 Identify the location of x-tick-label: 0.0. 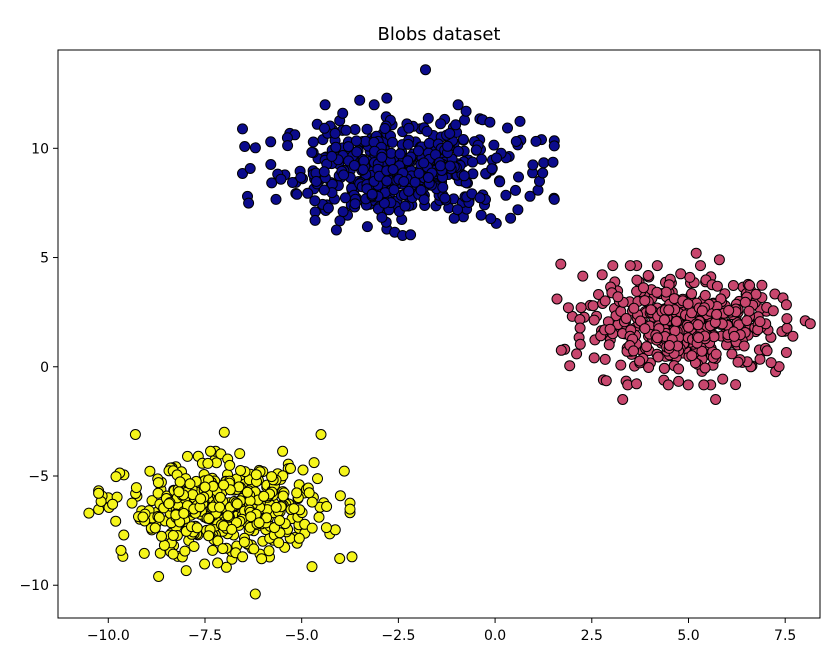
(495, 636).